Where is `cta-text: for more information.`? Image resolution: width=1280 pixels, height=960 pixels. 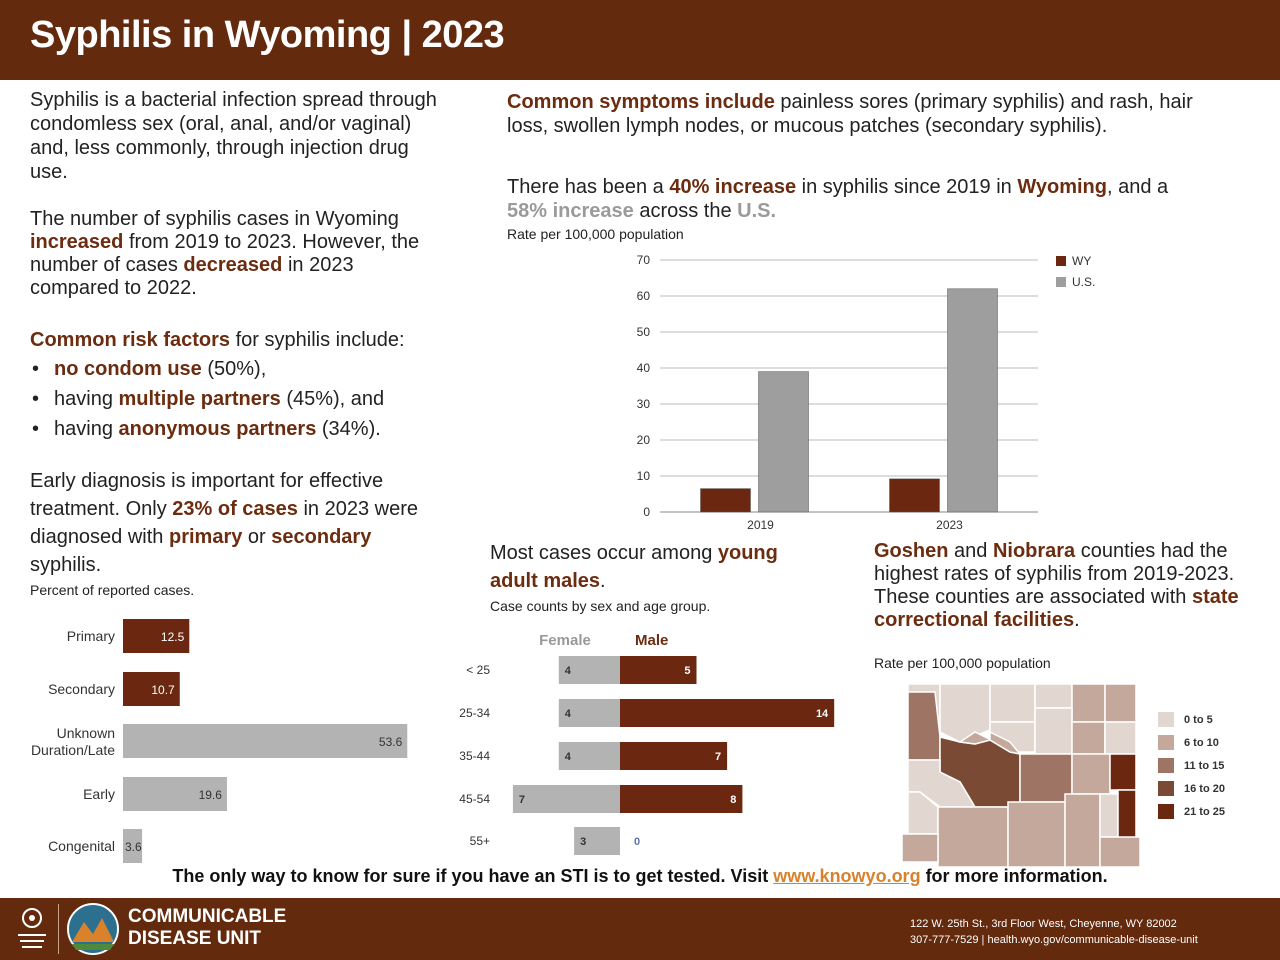
cta-text: for more information. is located at coordinates (1014, 876).